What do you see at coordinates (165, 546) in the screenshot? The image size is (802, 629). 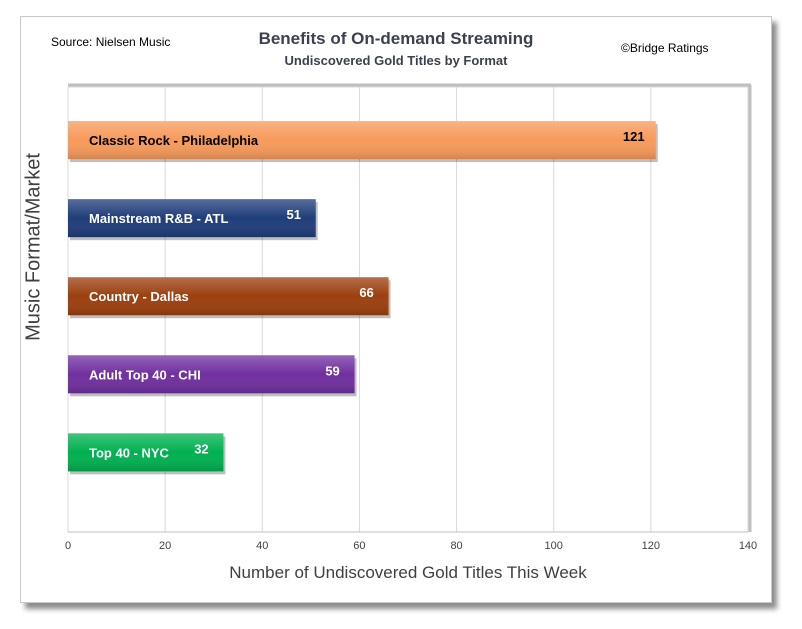 I see `x-tick-label: 20` at bounding box center [165, 546].